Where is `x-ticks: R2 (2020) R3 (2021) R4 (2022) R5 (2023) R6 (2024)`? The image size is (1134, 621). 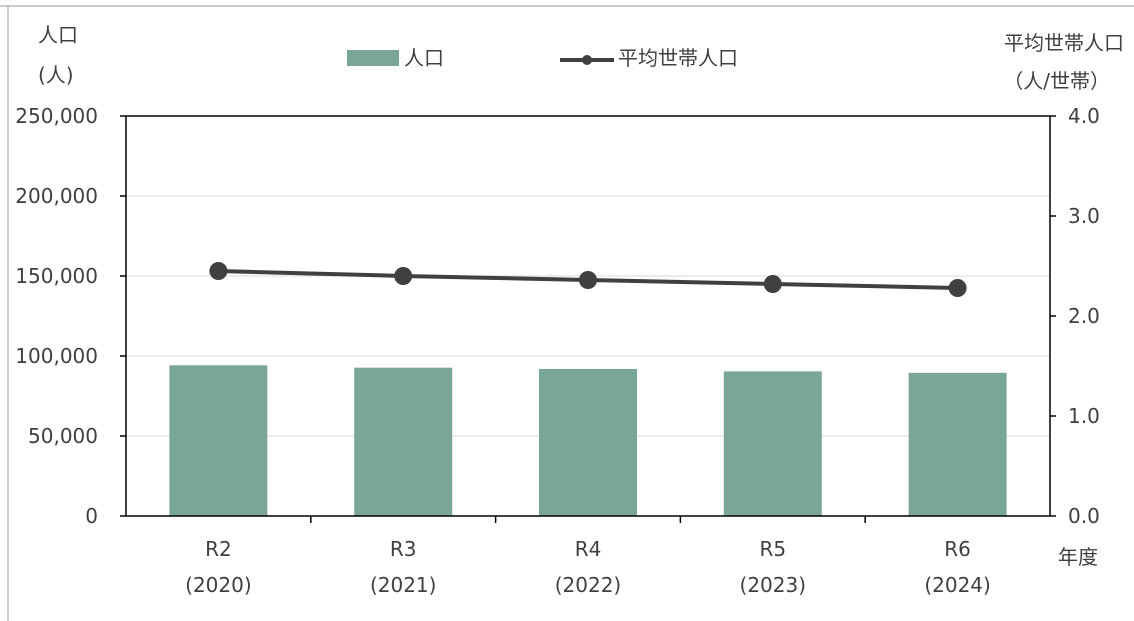 x-ticks: R2 (2020) R3 (2021) R4 (2022) R5 (2023) R6 (2024) is located at coordinates (588, 556).